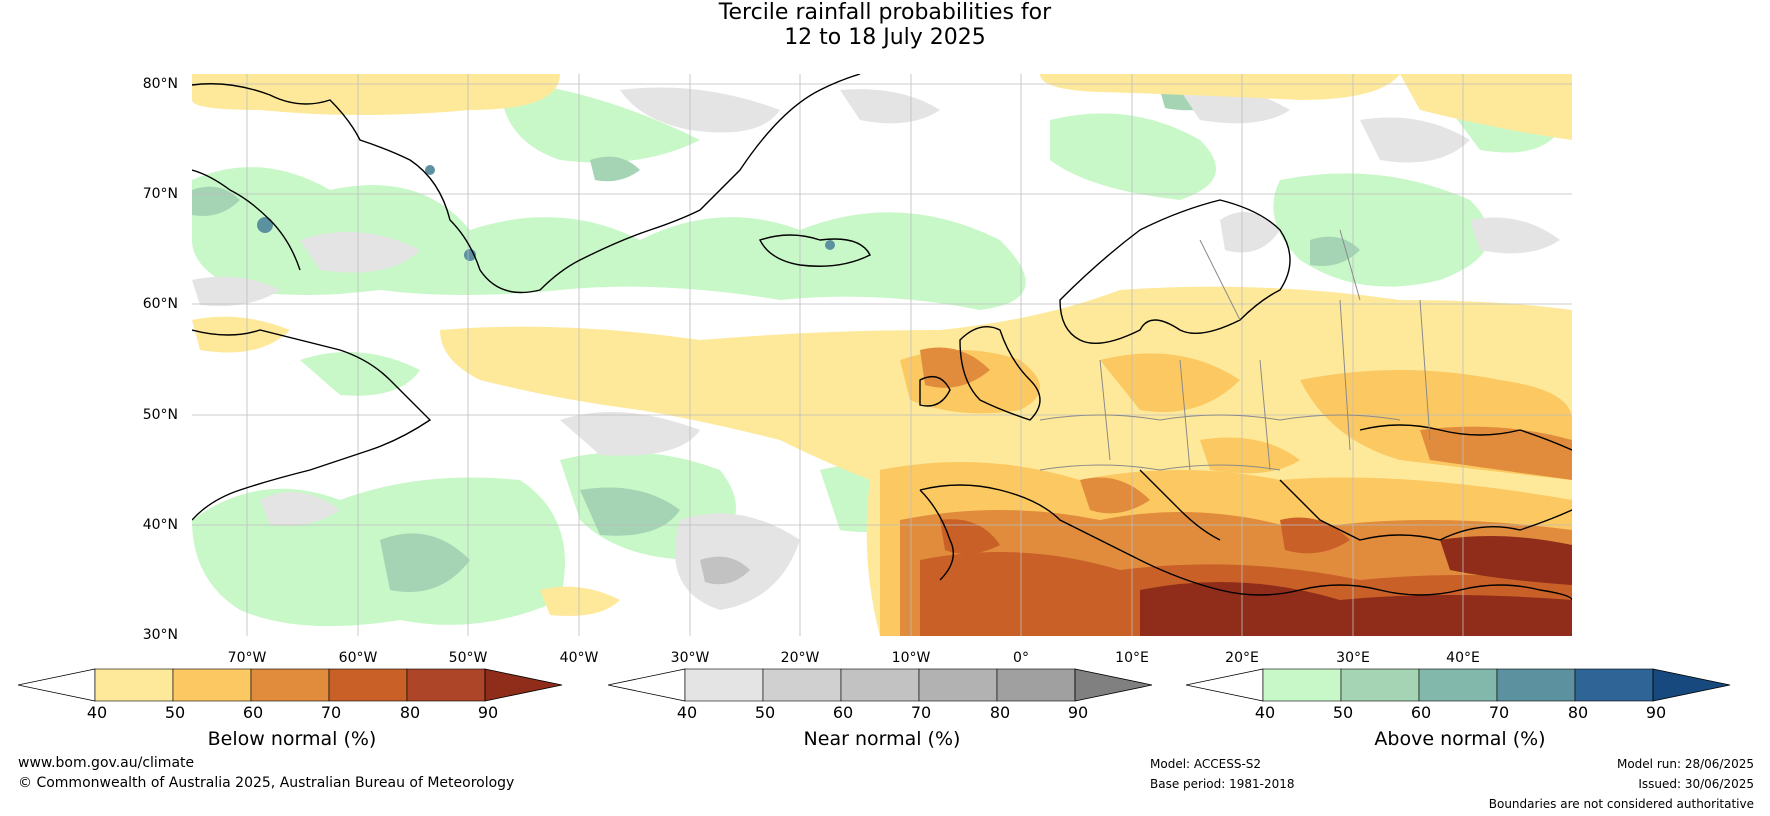 This screenshot has width=1770, height=816. What do you see at coordinates (97, 712) in the screenshot?
I see `below-tick-40: 40` at bounding box center [97, 712].